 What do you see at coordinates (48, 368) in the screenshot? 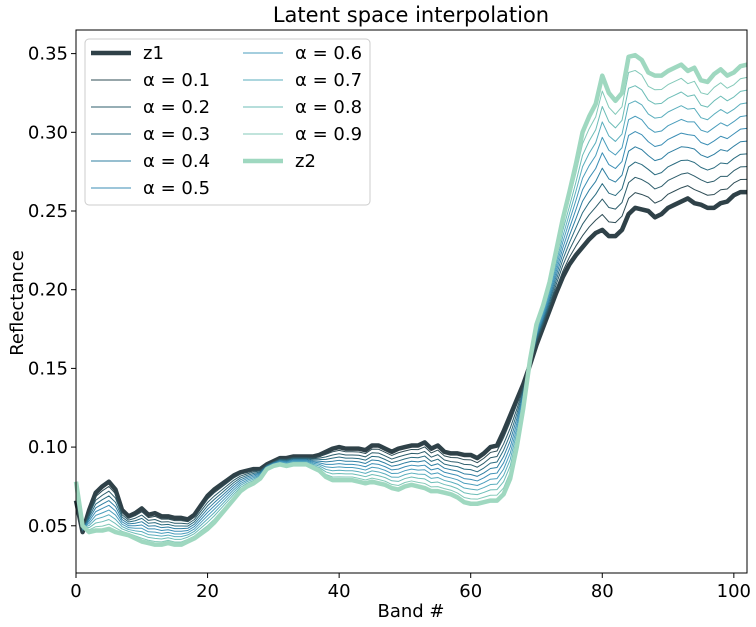
I see `y-tick-label: 0.15` at bounding box center [48, 368].